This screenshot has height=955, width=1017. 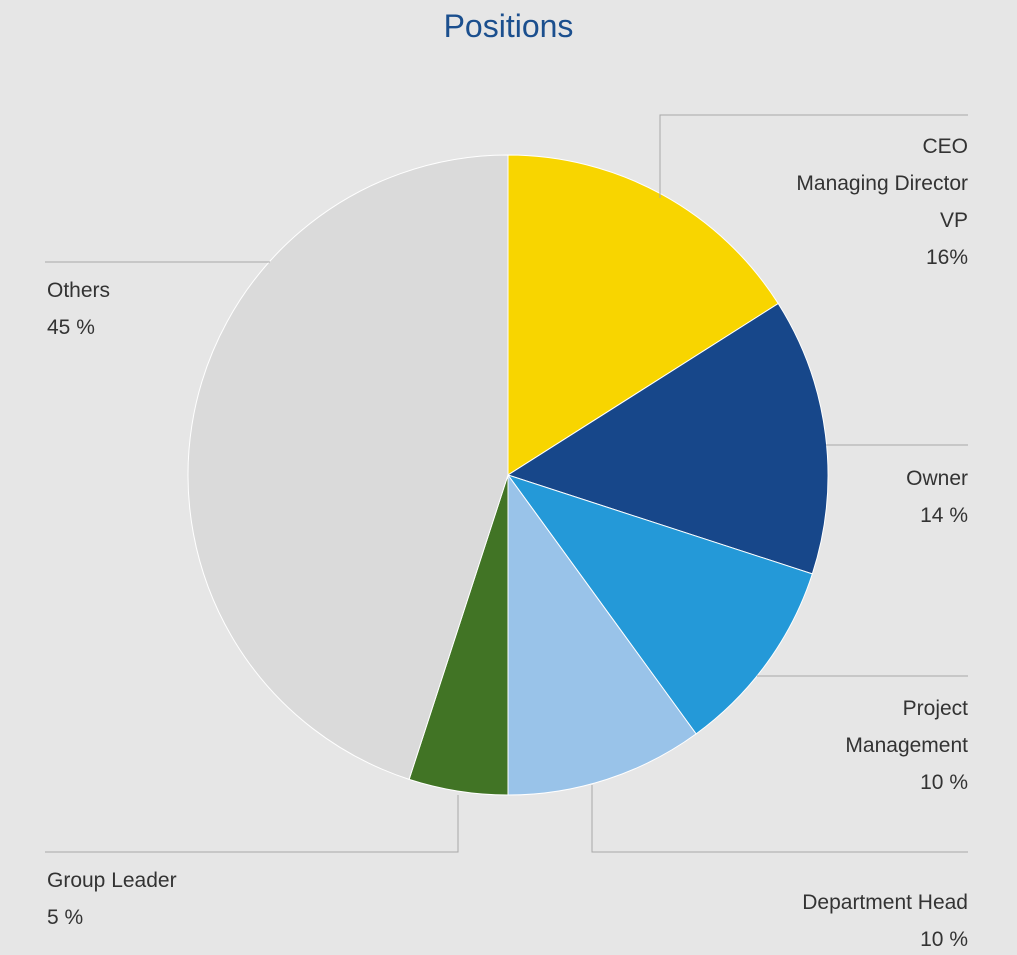 What do you see at coordinates (937, 497) in the screenshot?
I see `slice-label: Owner 14 %` at bounding box center [937, 497].